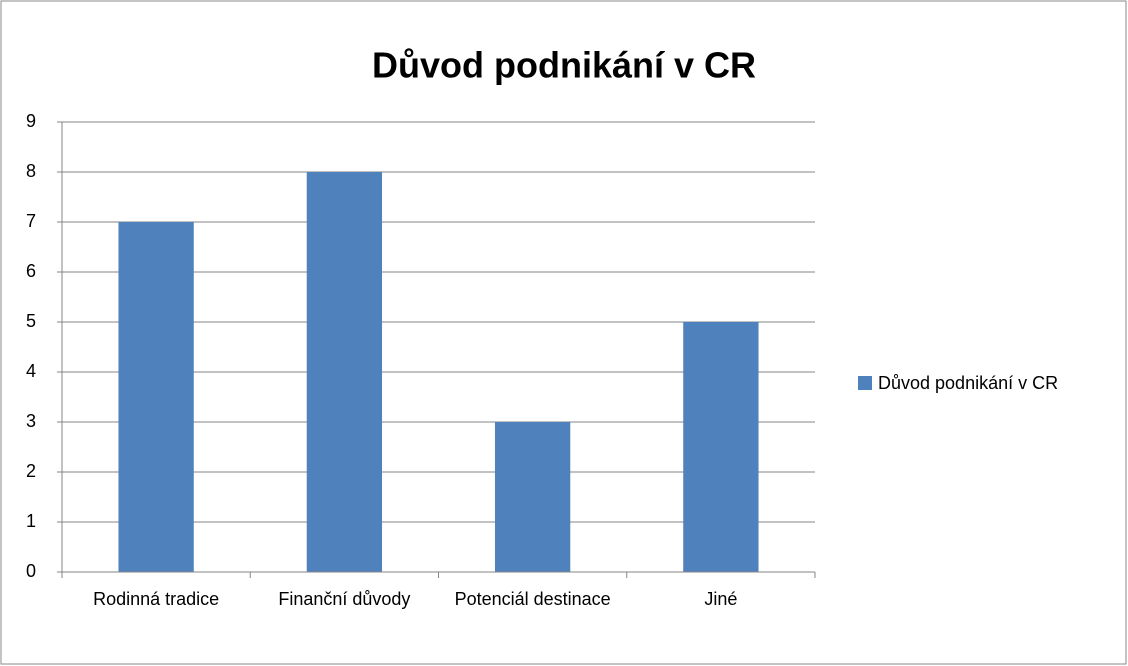  I want to click on y-tick-label: 6, so click(31, 271).